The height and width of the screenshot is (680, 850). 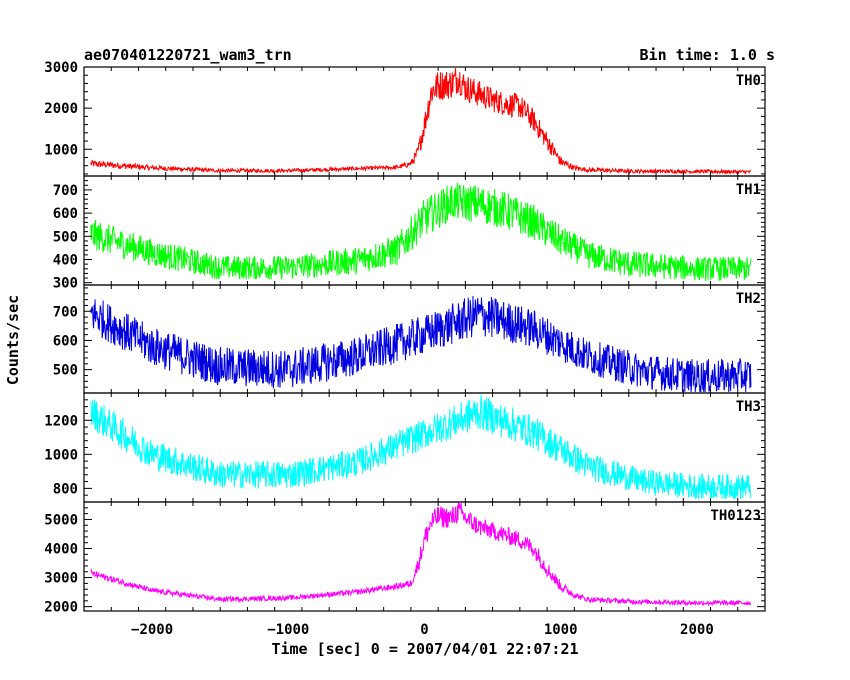 I want to click on series-th1-line, so click(x=421, y=231).